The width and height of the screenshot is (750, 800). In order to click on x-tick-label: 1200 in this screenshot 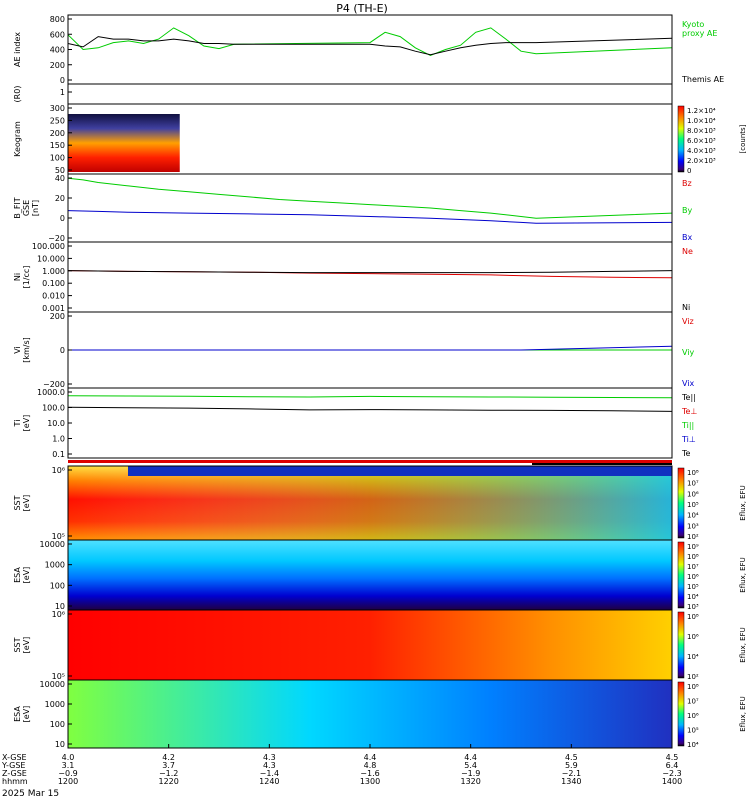, I will do `click(68, 781)`.